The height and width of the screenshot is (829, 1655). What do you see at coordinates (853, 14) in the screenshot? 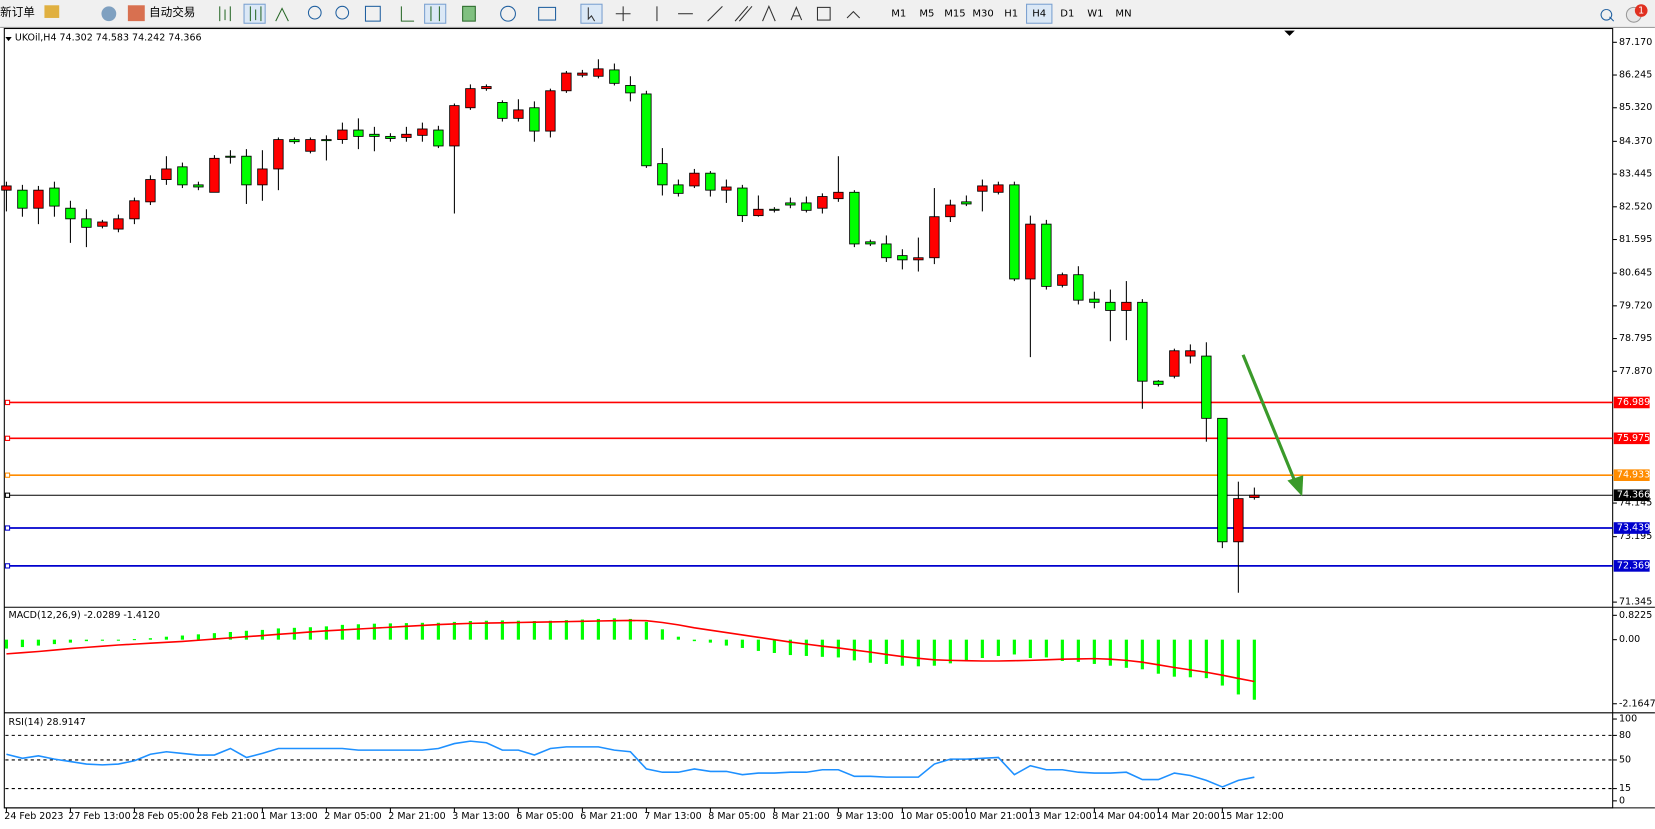
I see `arrows-tool` at bounding box center [853, 14].